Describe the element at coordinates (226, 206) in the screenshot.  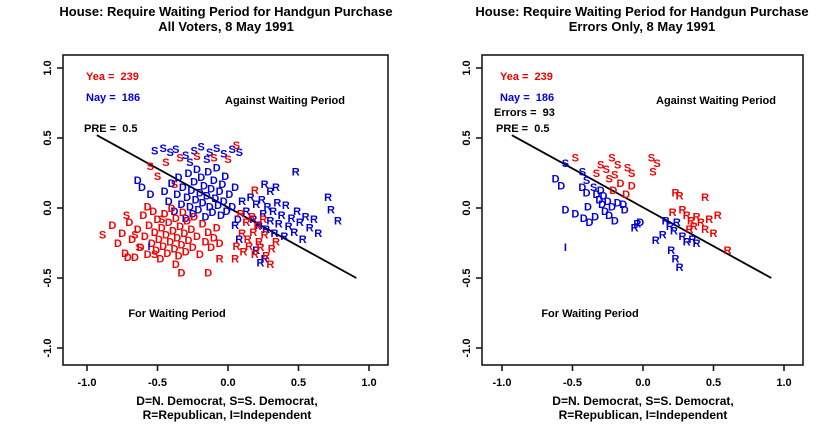
I see `cutting-line` at that location.